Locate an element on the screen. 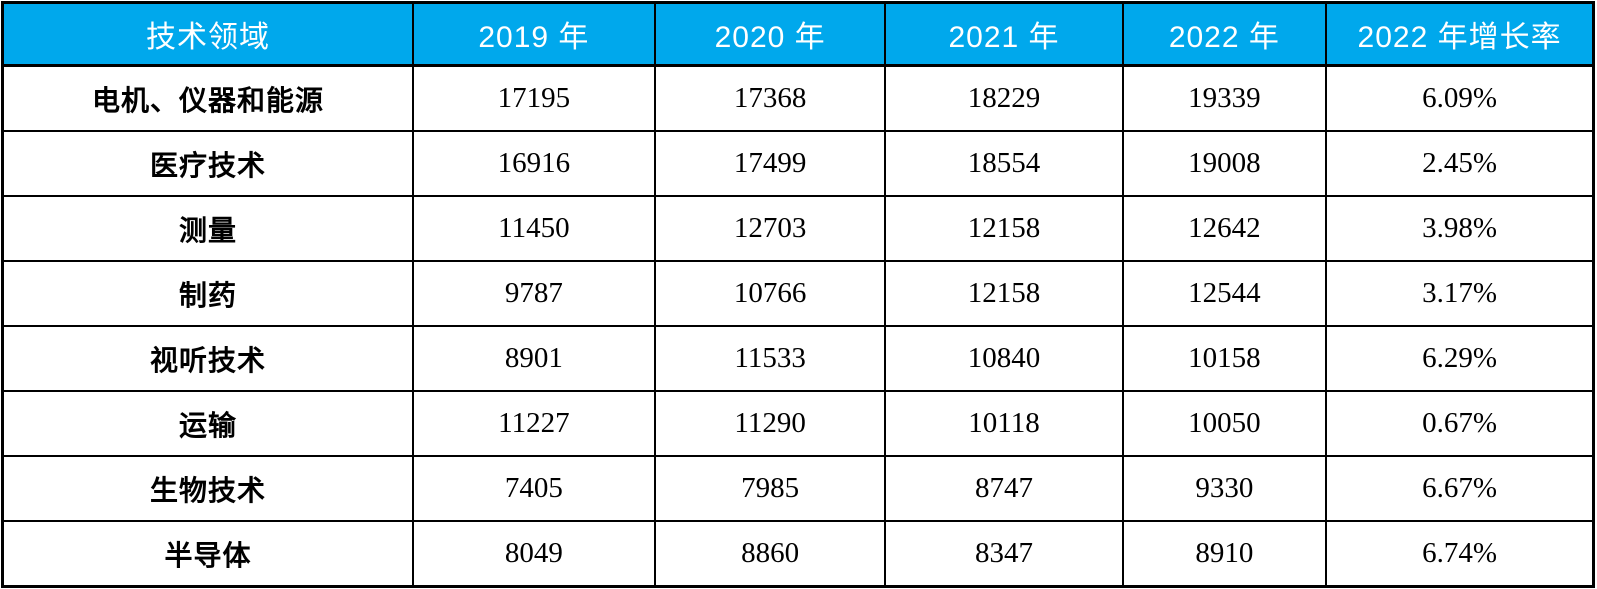  value-cell: 8347 is located at coordinates (1004, 554).